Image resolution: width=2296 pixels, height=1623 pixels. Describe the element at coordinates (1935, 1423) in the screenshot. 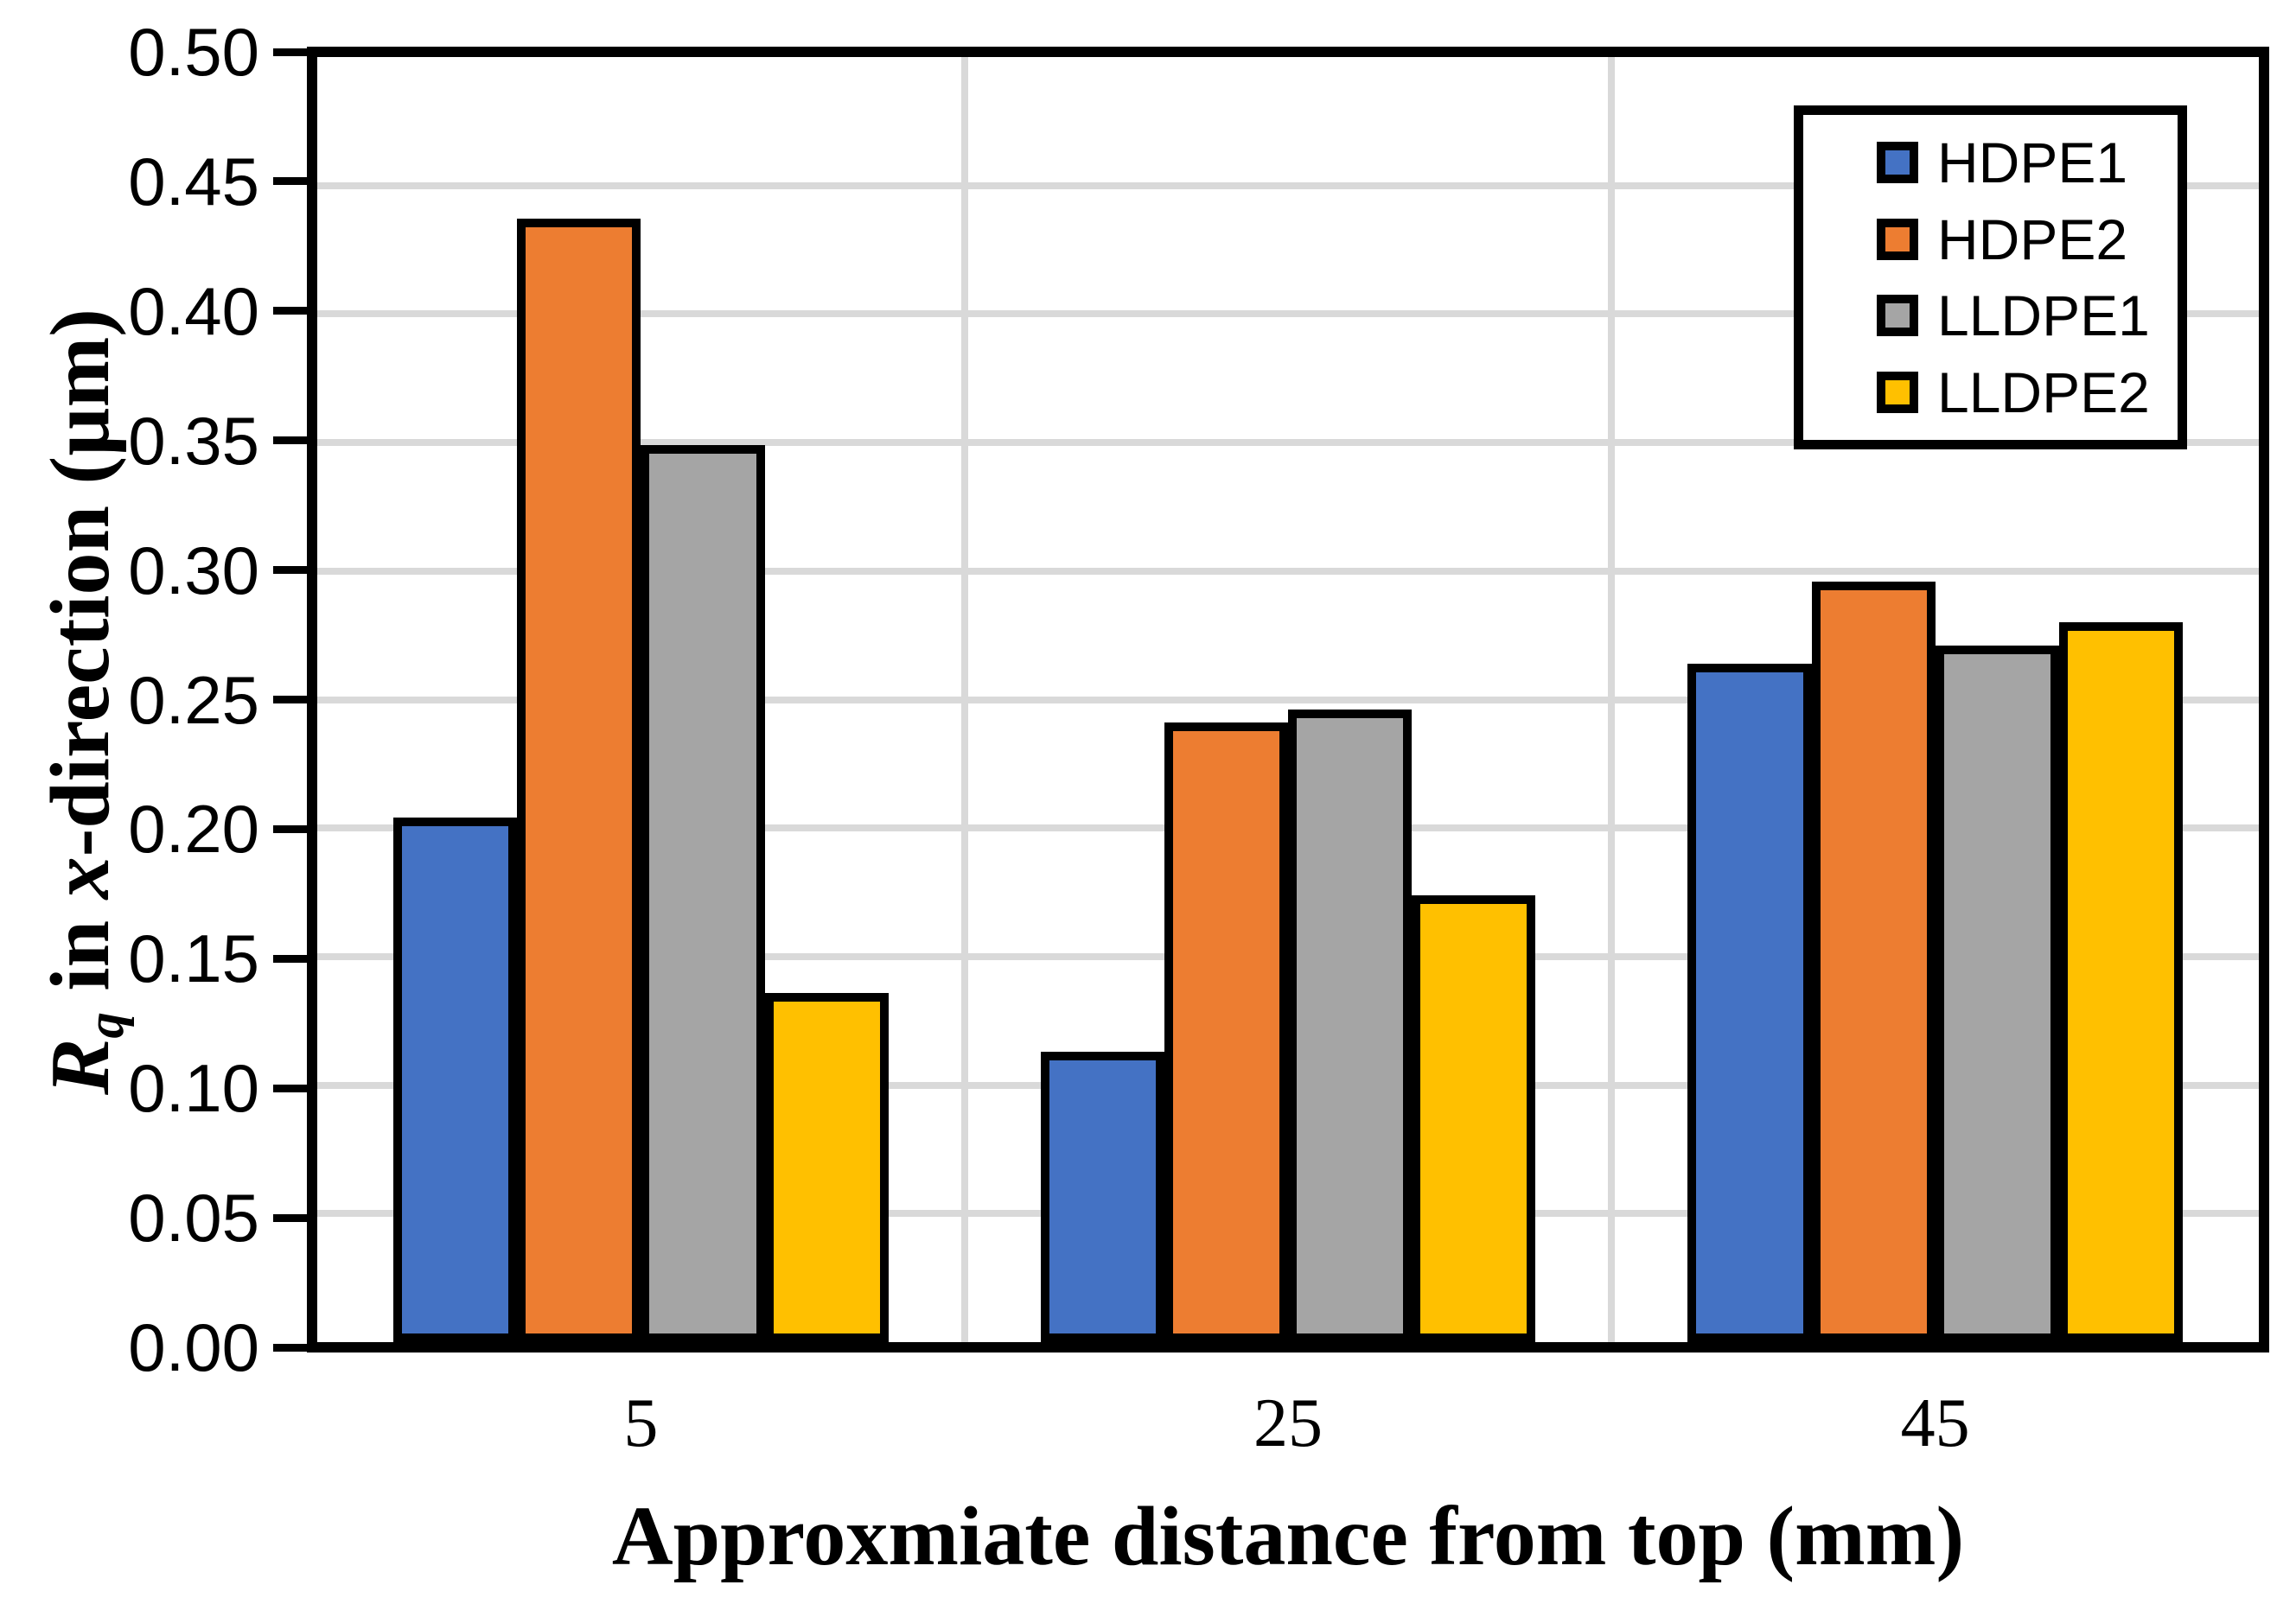

I see `x-tick-label: 45` at that location.